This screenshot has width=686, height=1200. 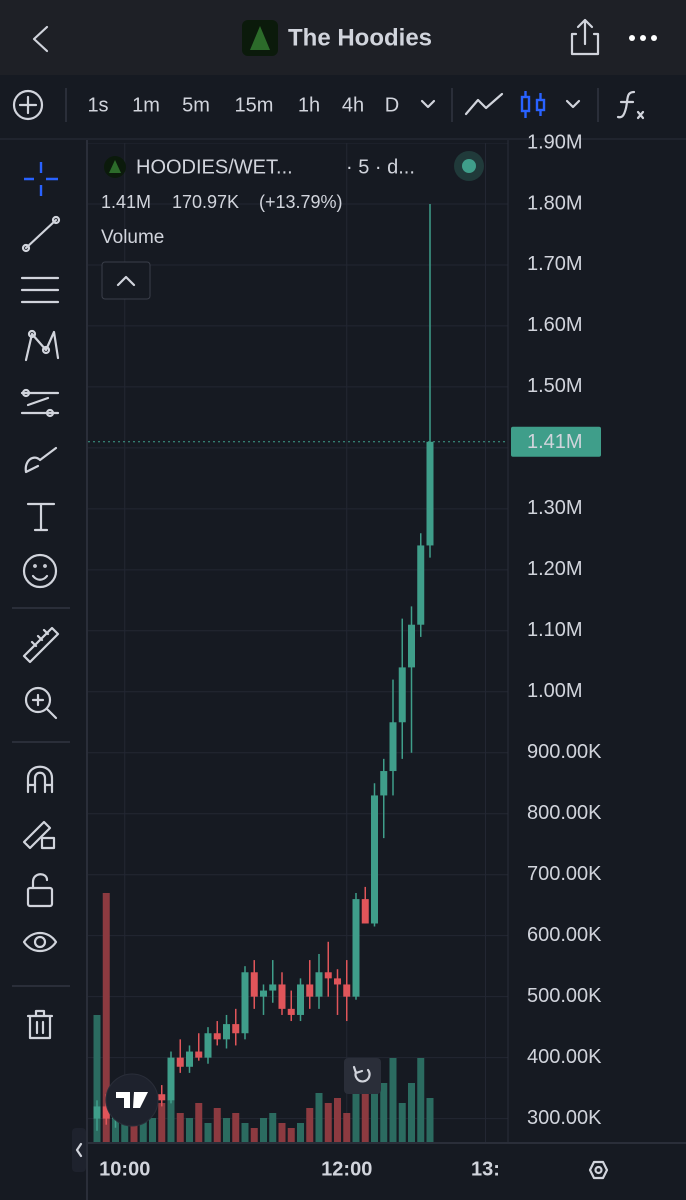 What do you see at coordinates (555, 630) in the screenshot?
I see `price-tick-label: 1.10M` at bounding box center [555, 630].